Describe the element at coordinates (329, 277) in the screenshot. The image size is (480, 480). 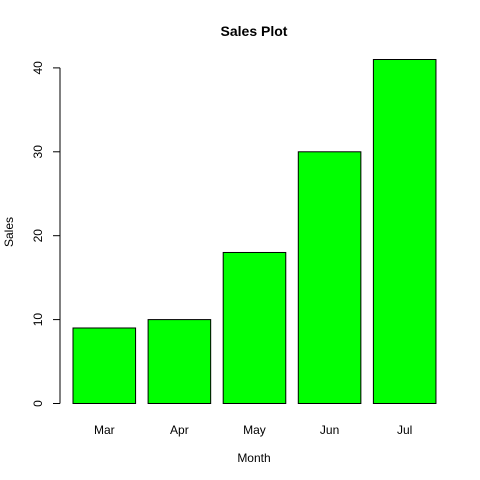
I see `bar-jun` at that location.